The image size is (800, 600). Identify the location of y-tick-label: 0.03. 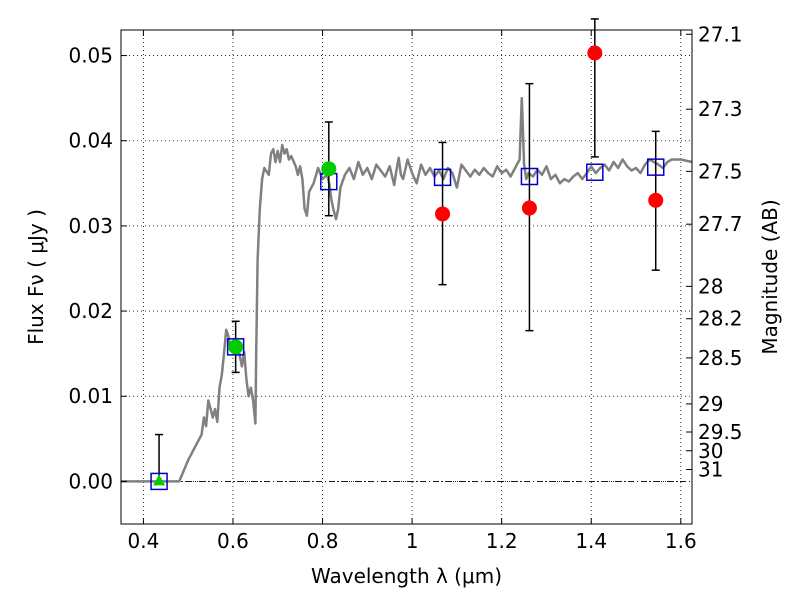
(90, 226).